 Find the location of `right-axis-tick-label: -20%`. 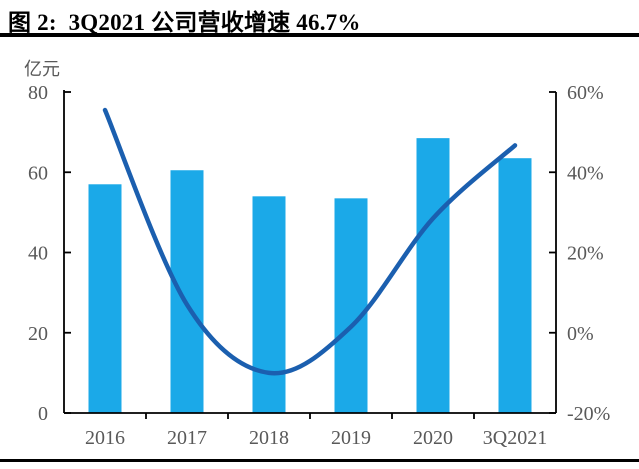

right-axis-tick-label: -20% is located at coordinates (588, 414).